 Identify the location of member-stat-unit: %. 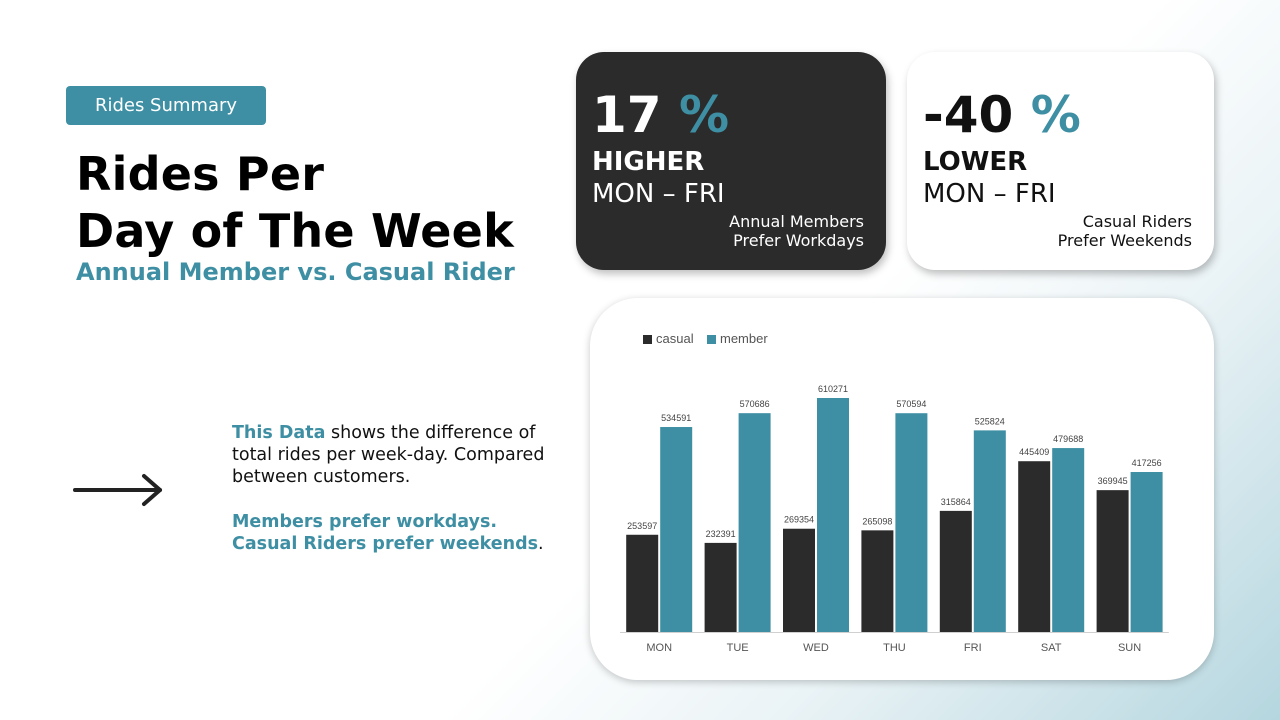
(704, 115).